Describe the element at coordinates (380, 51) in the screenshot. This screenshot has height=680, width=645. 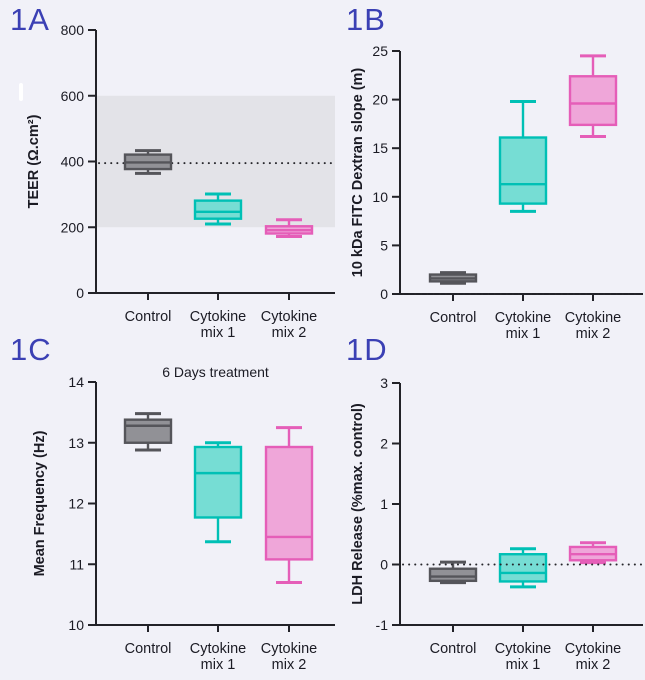
I see `y-tick-label: 25` at that location.